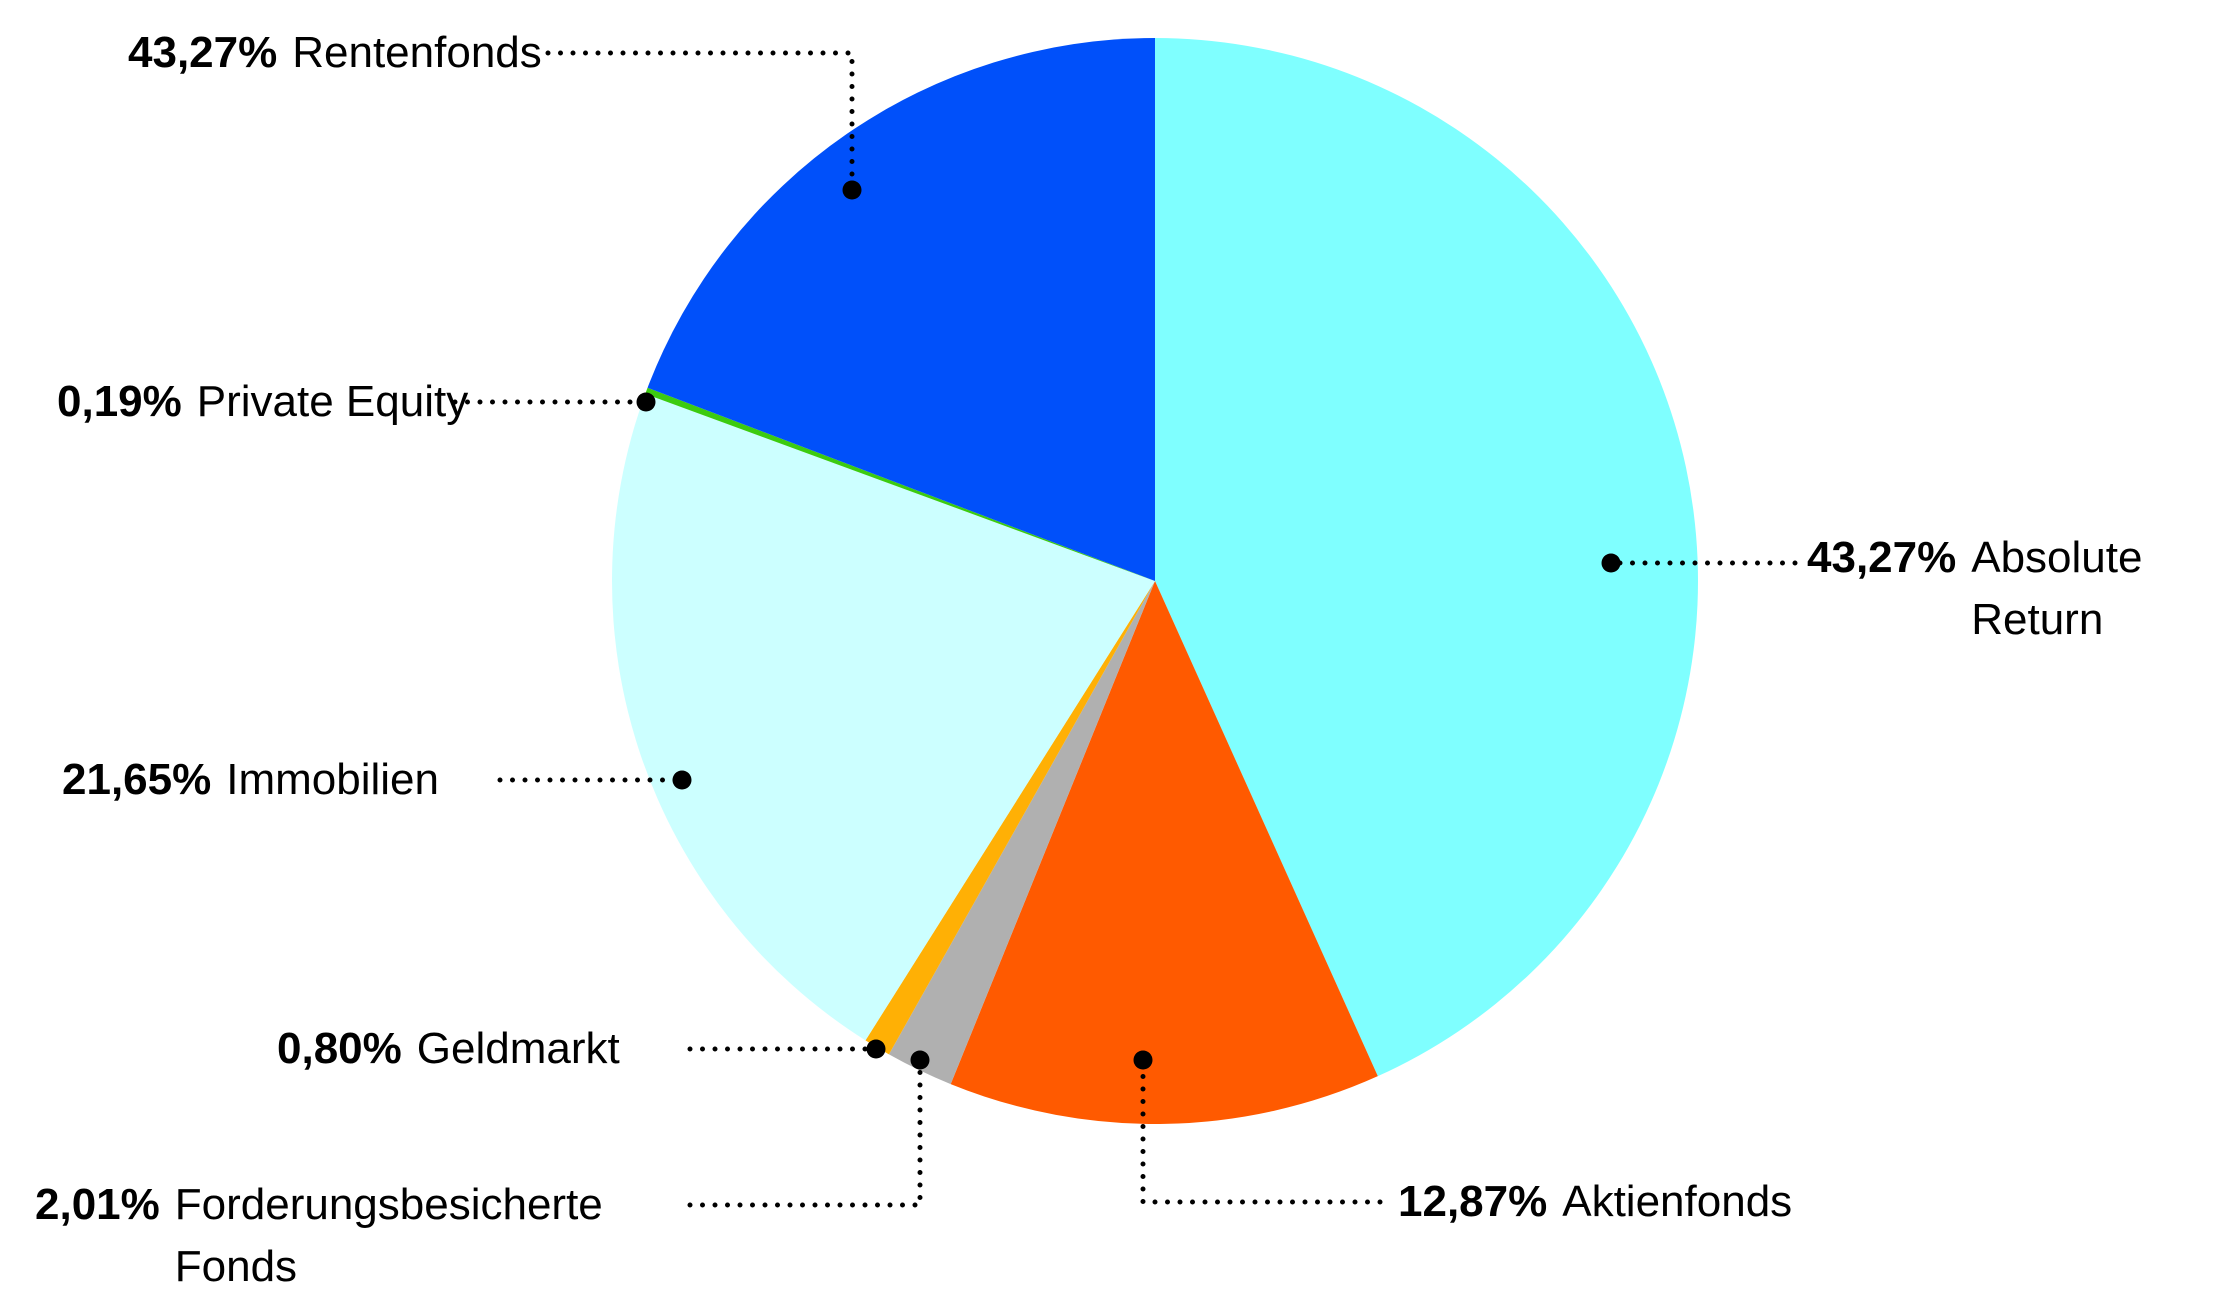 This screenshot has height=1292, width=2213. I want to click on pie-slice-private-equity, so click(900, 484).